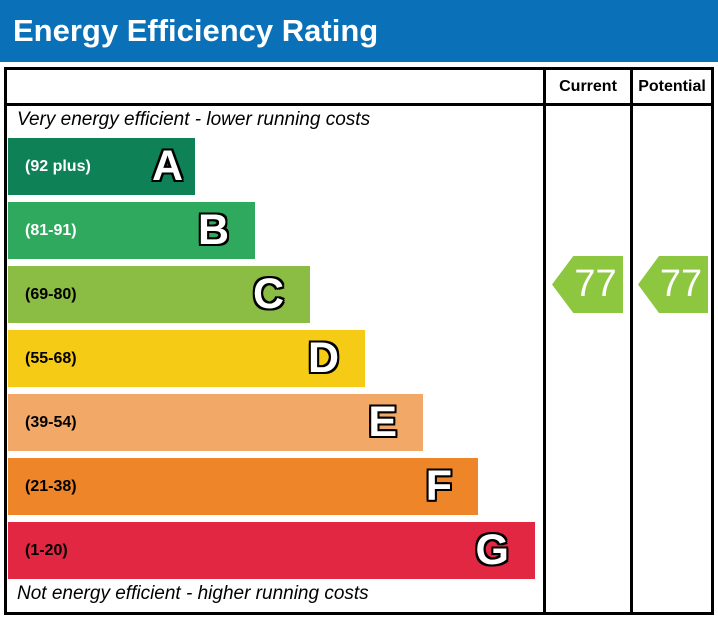 The height and width of the screenshot is (619, 718). I want to click on band-e-letter: E, so click(382, 422).